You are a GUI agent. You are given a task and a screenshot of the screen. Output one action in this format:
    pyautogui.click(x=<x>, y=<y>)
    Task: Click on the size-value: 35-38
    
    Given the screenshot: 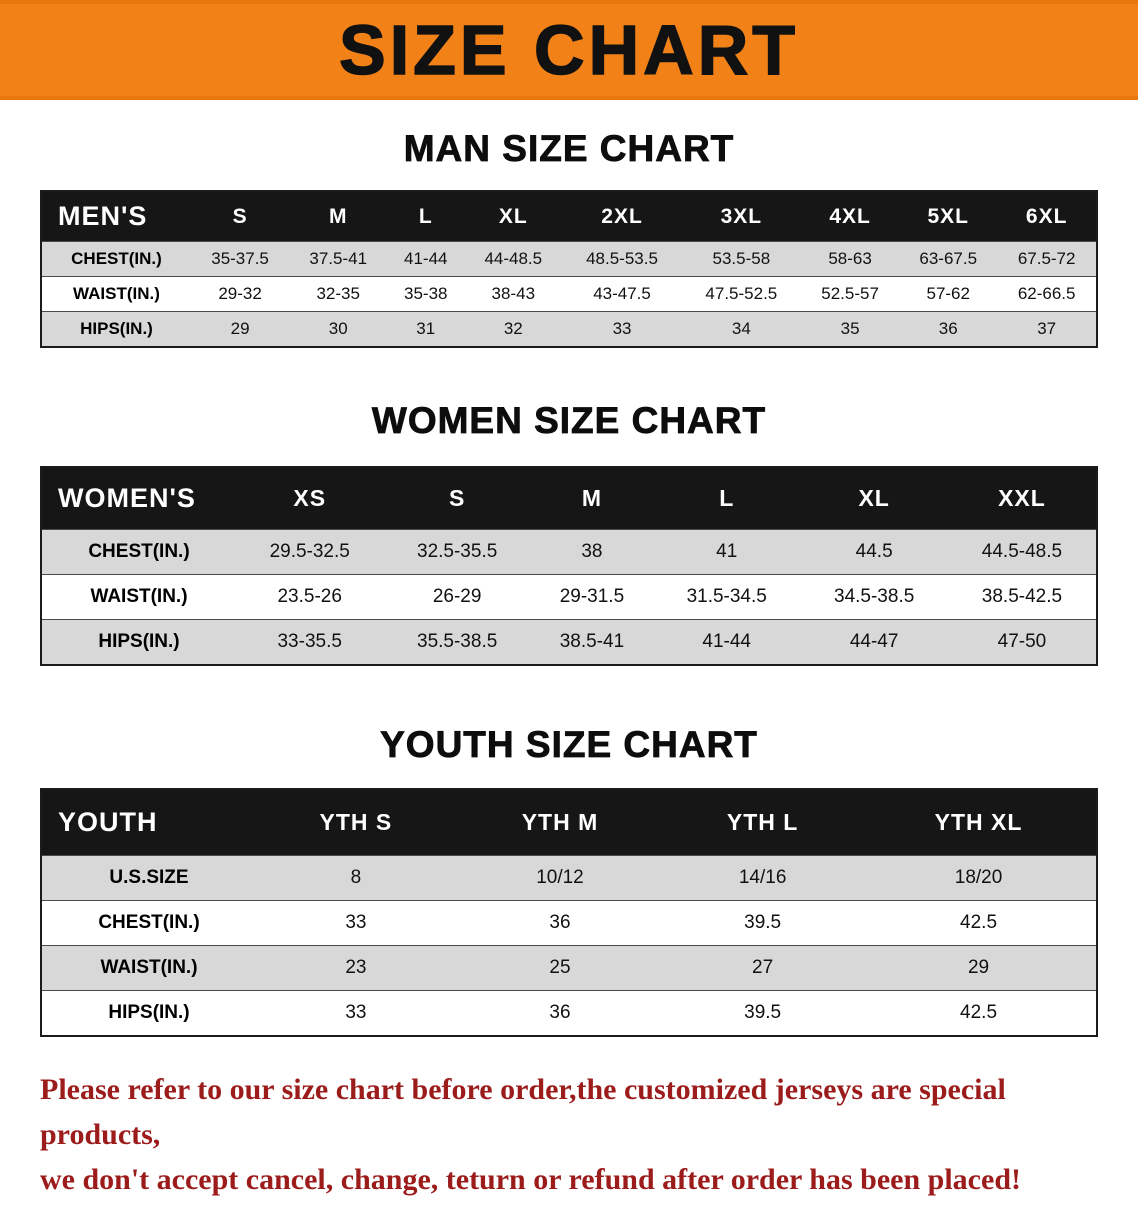 What is the action you would take?
    pyautogui.click(x=426, y=294)
    